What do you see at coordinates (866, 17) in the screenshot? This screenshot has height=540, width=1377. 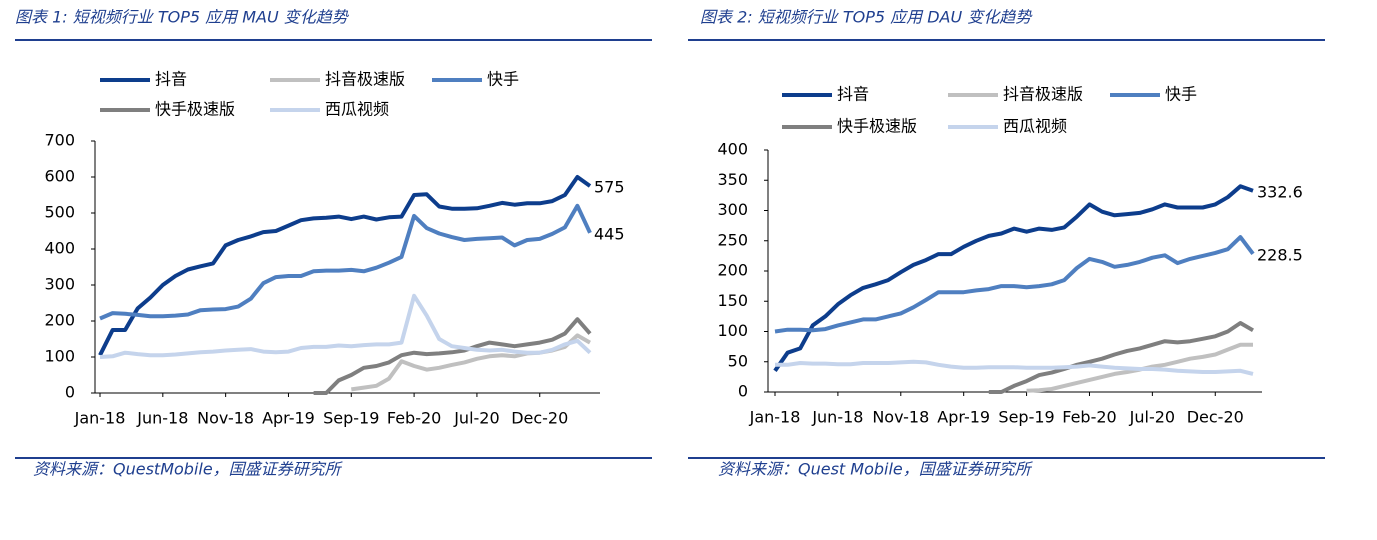 I see `chart-title: 图表 2: 短视频行业 TOP5 应用 DAU 变化趋势` at bounding box center [866, 17].